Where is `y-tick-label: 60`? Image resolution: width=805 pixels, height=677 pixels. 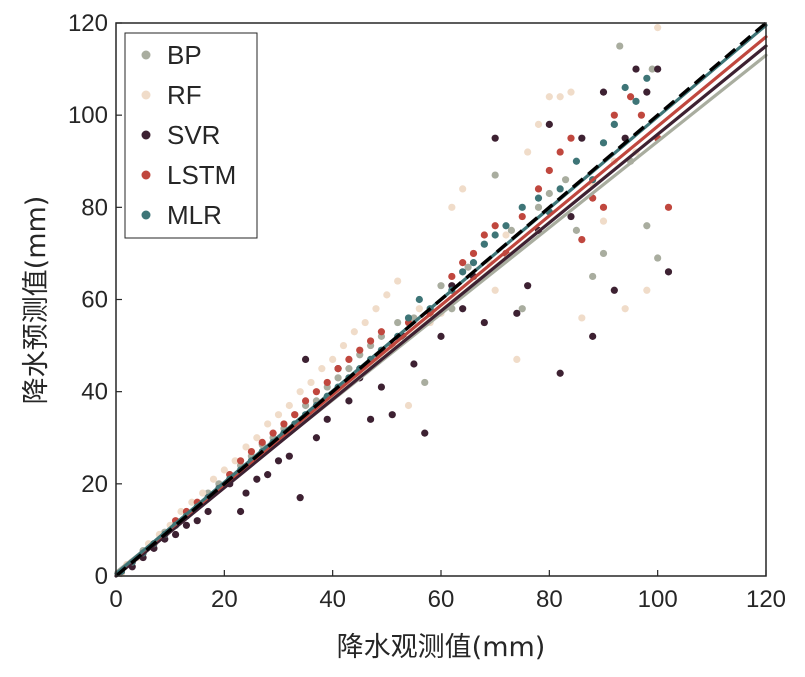
y-tick-label: 60 is located at coordinates (94, 300).